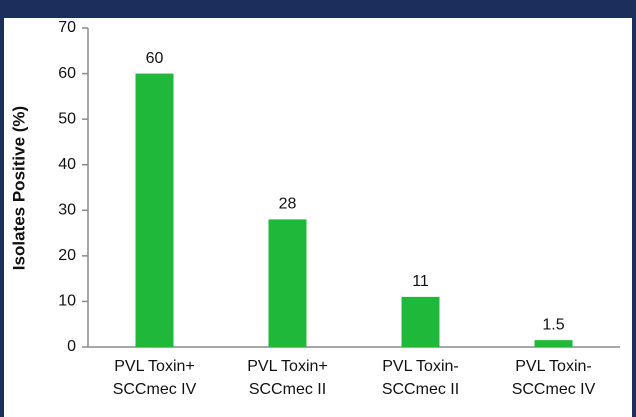 The height and width of the screenshot is (417, 636). Describe the element at coordinates (2, 208) in the screenshot. I see `left-border` at that location.